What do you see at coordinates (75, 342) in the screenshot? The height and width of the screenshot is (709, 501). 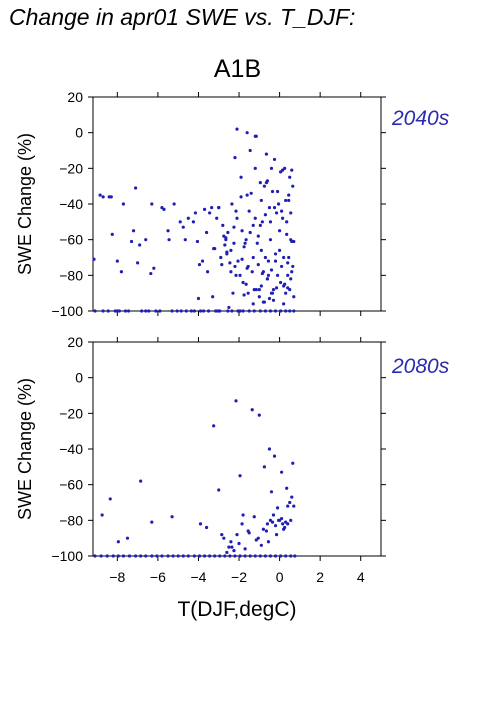 I see `y-tick-label: 20` at bounding box center [75, 342].